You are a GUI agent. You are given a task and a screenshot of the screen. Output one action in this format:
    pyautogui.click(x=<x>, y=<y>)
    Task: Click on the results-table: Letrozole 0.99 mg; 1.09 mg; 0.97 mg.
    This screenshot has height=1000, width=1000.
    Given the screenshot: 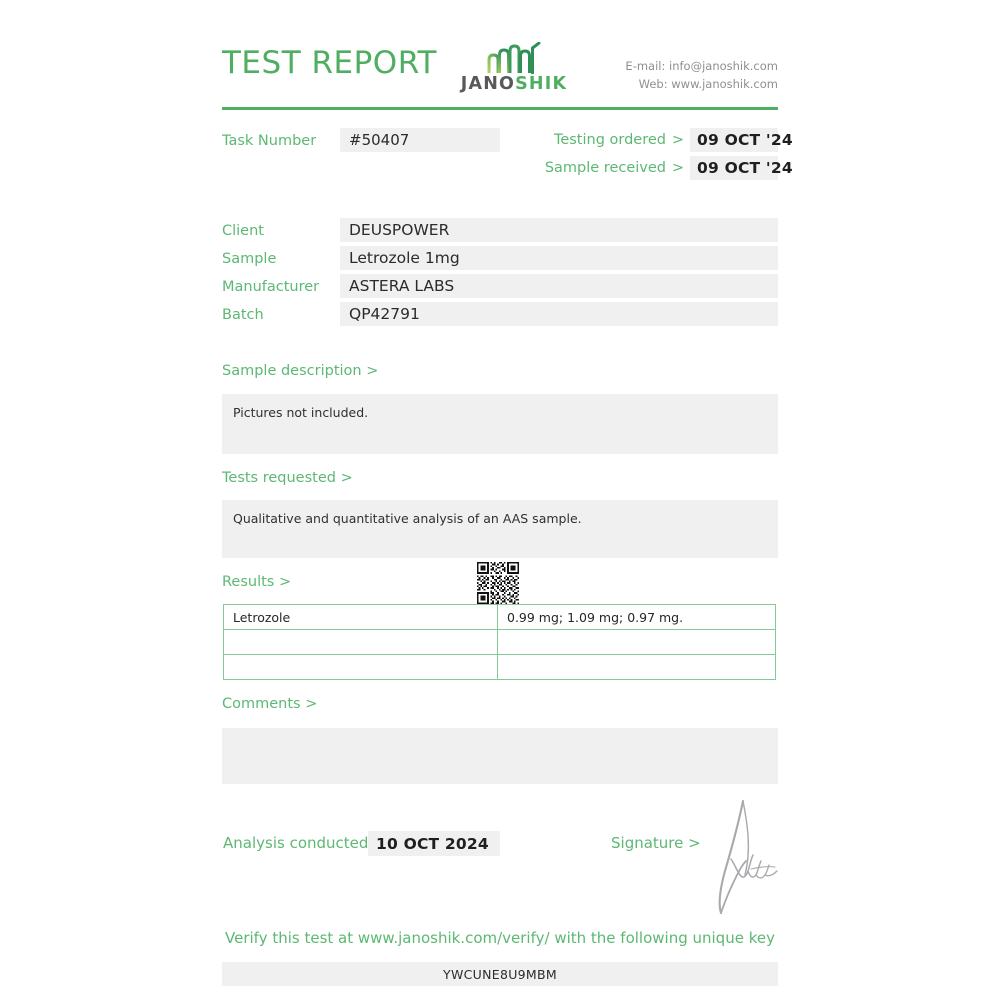 What is the action you would take?
    pyautogui.click(x=499, y=642)
    